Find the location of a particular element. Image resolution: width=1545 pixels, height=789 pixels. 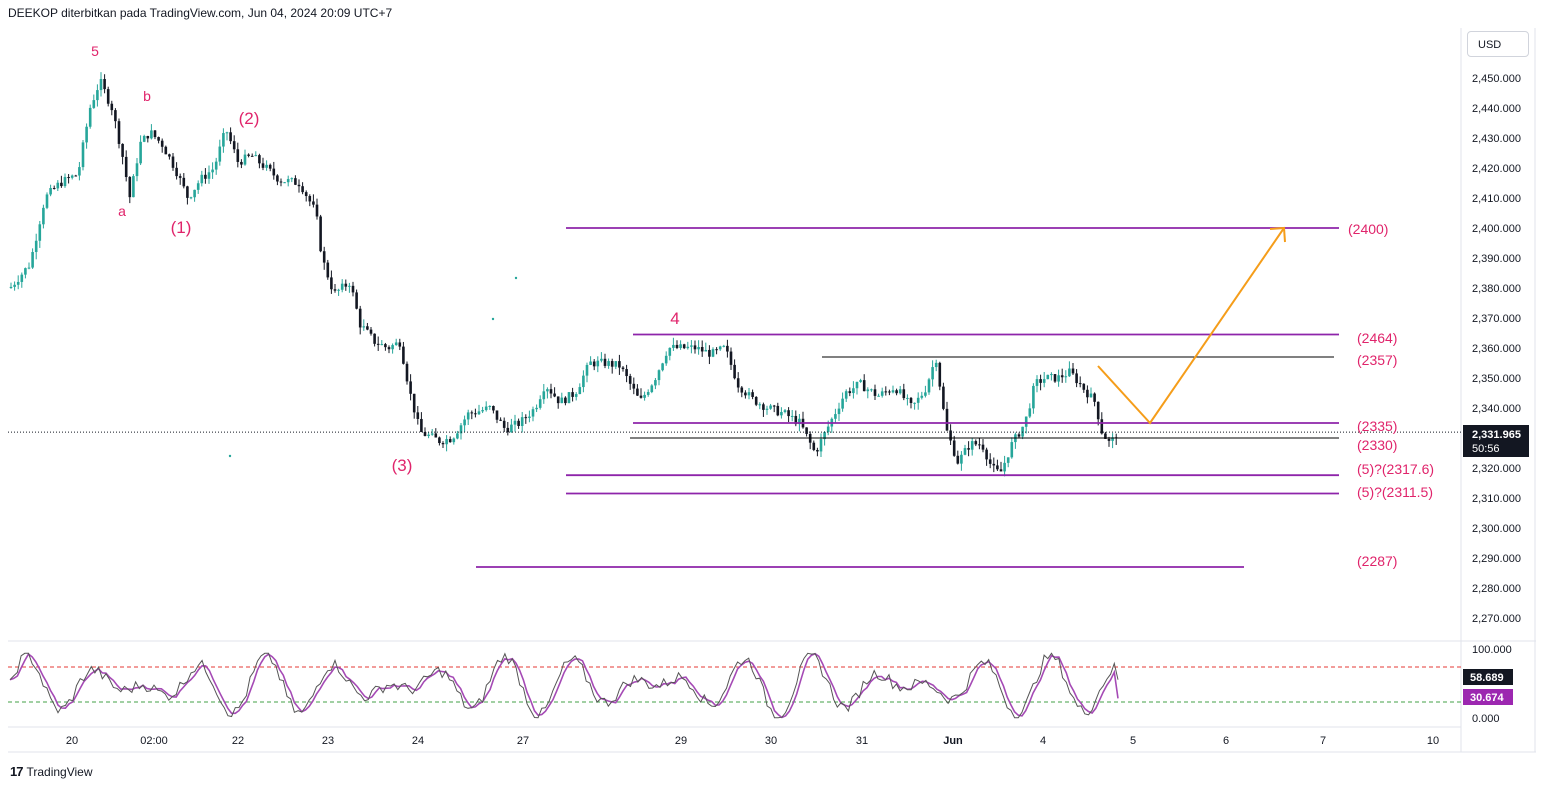

price-tick: 2,450.000 is located at coordinates (1496, 79).